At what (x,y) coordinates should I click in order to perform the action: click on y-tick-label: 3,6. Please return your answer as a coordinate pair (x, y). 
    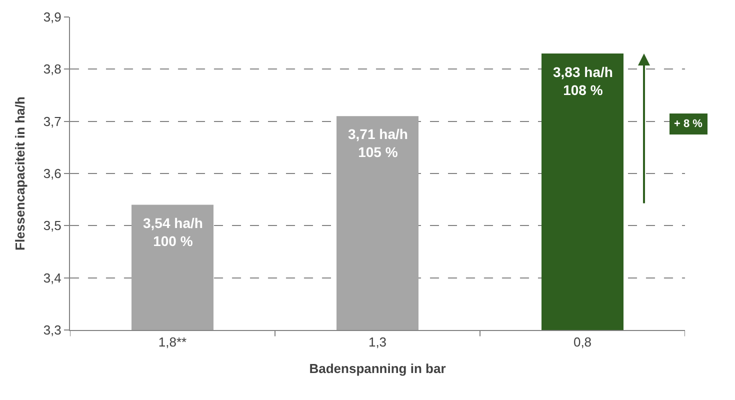
    Looking at the image, I should click on (52, 174).